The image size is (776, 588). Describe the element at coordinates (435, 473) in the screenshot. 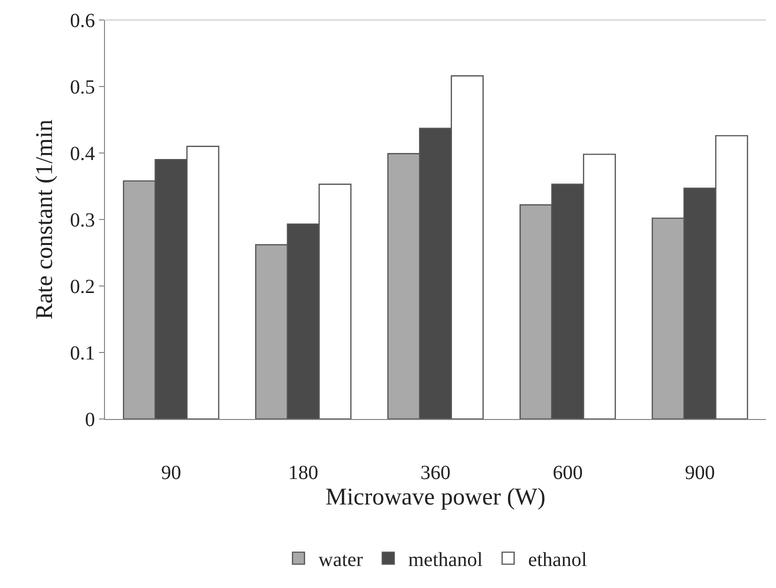

I see `x-tick-label: 360` at that location.